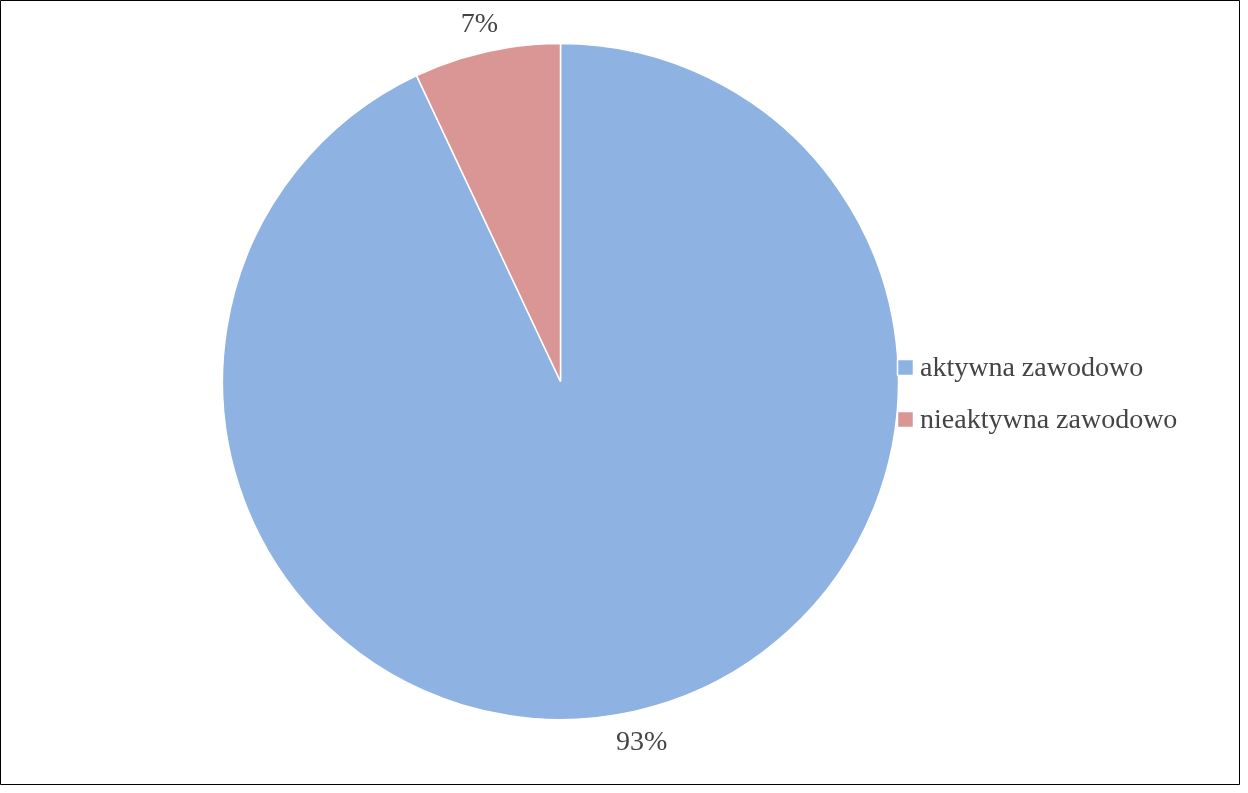 This screenshot has width=1248, height=793. I want to click on legend-label: aktywna zawodowo, so click(1032, 367).